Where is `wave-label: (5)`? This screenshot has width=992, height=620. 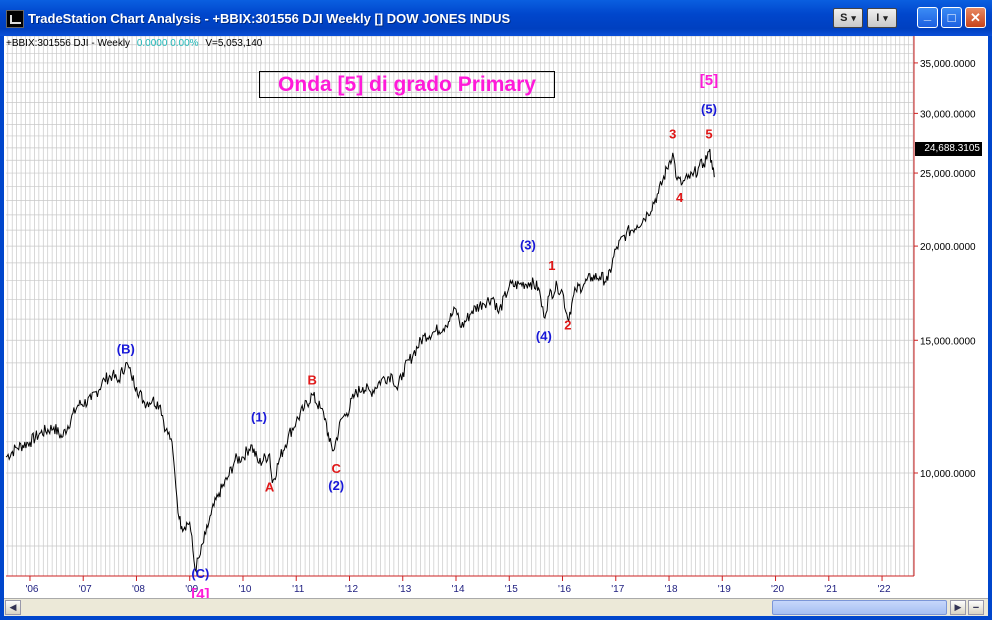
wave-label: (5) is located at coordinates (709, 108).